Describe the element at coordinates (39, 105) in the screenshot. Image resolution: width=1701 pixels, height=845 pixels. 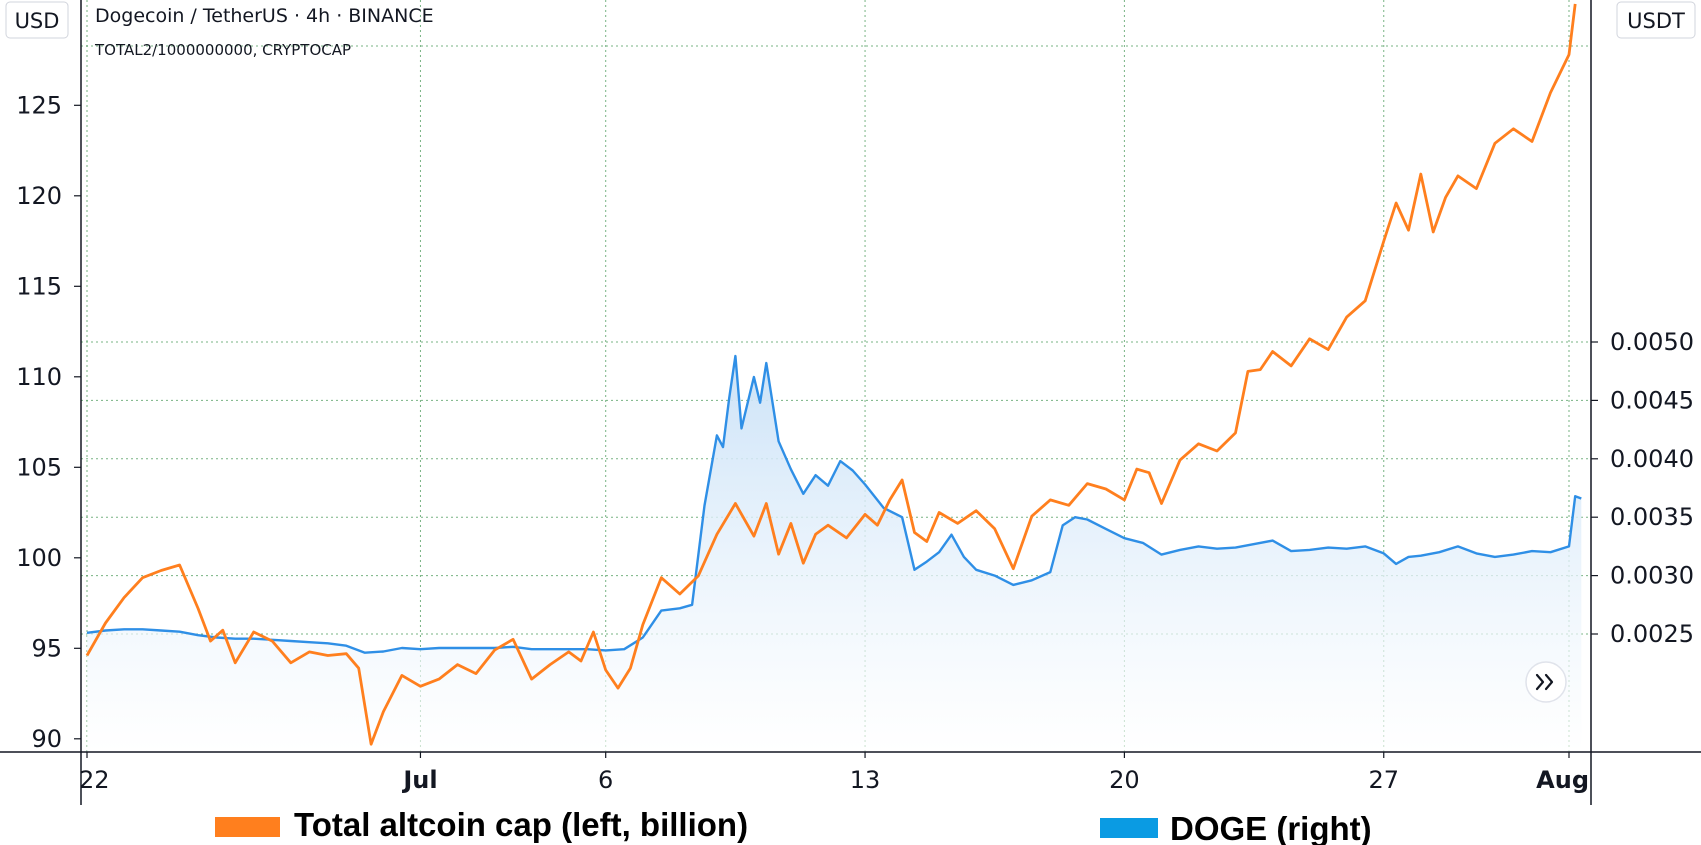
I see `left-tick-label: 125` at that location.